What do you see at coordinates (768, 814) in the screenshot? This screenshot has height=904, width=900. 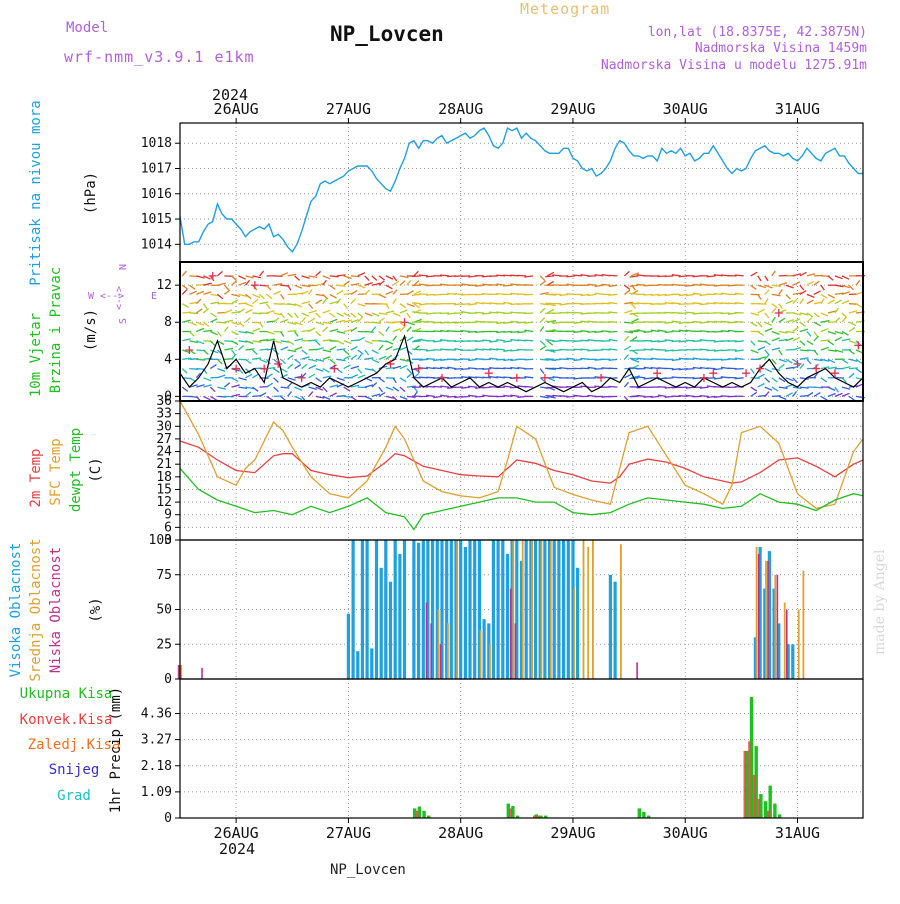 I see `conv-precip-bar` at bounding box center [768, 814].